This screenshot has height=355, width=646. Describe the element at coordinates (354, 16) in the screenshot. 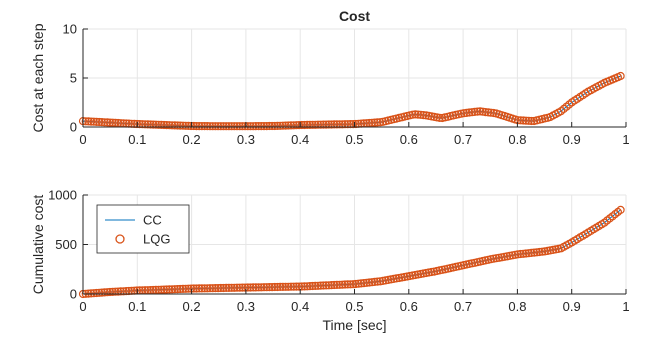

I see `chart-title: Cost` at that location.